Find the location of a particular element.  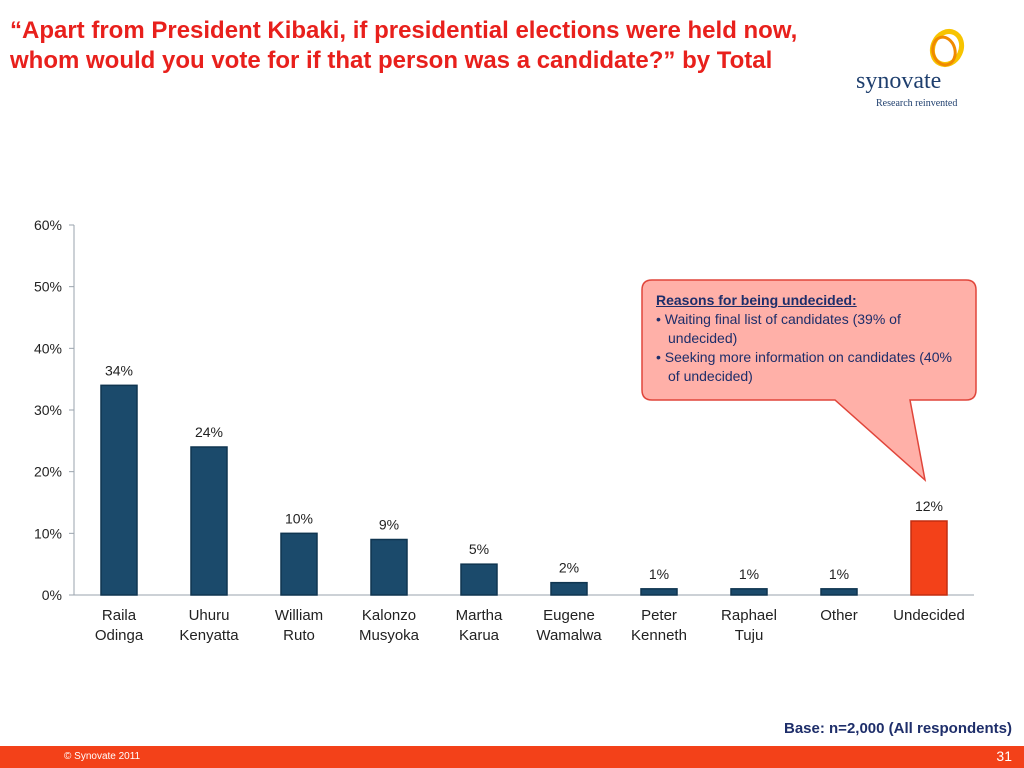

y-tick-label: 20% is located at coordinates (48, 472).